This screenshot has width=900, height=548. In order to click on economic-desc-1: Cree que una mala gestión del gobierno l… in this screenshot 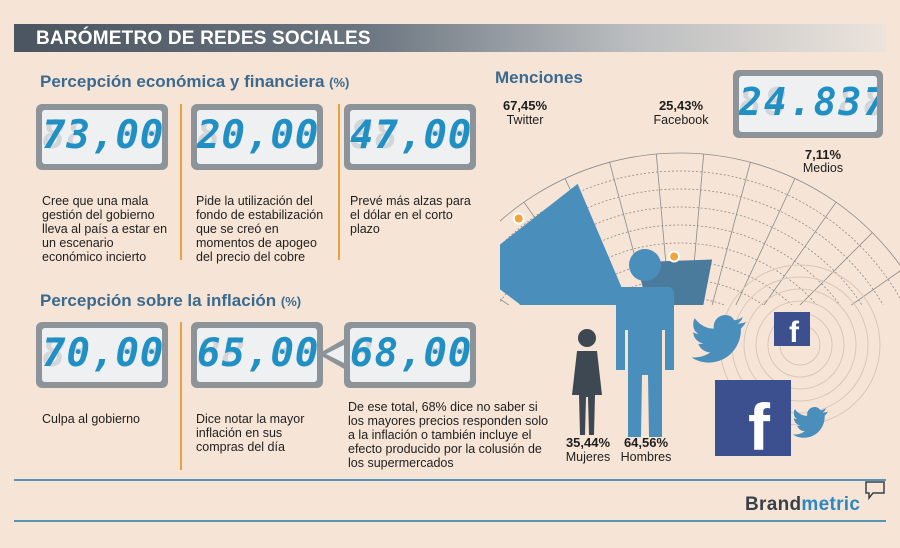, I will do `click(105, 229)`.